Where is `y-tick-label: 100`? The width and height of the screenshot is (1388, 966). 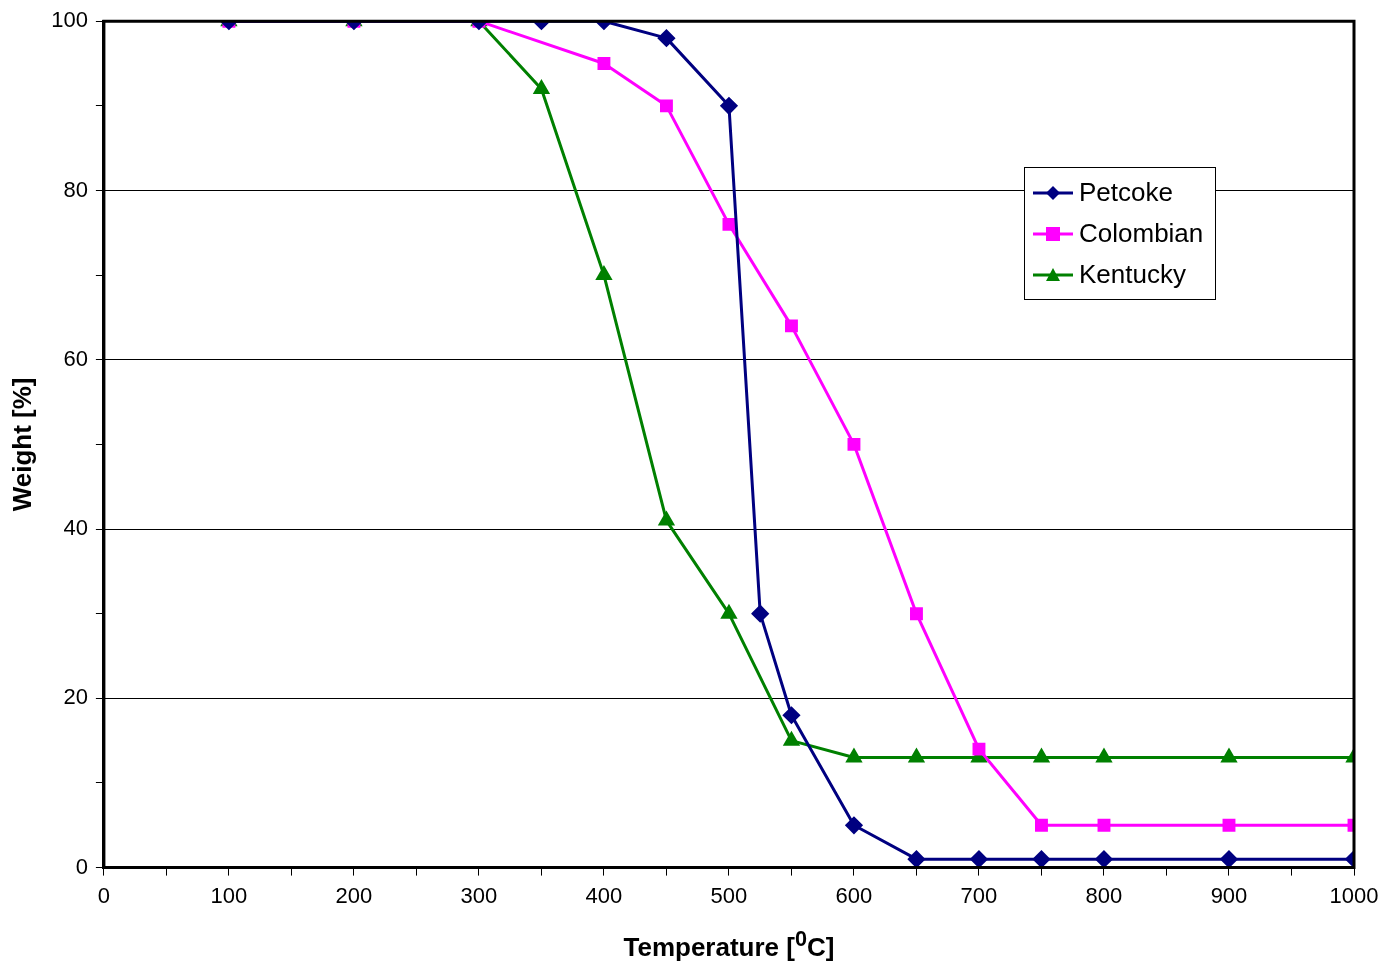 y-tick-label: 100 is located at coordinates (69, 20).